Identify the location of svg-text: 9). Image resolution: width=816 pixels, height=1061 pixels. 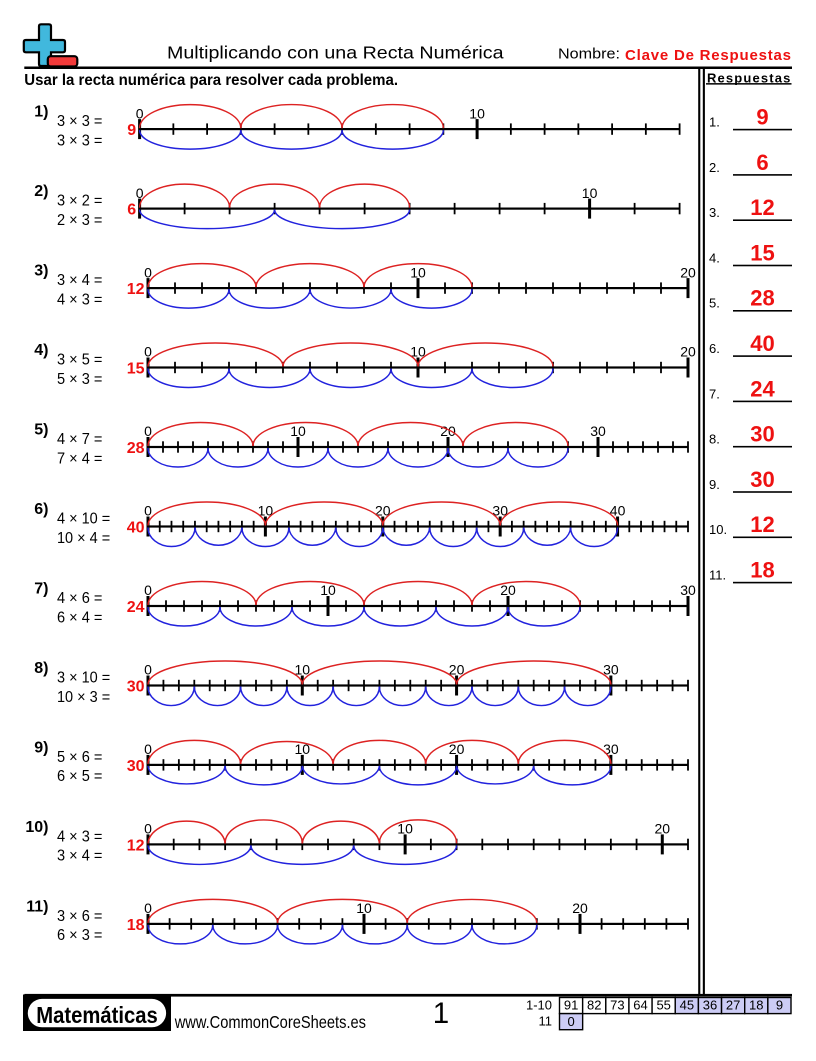
(41, 747).